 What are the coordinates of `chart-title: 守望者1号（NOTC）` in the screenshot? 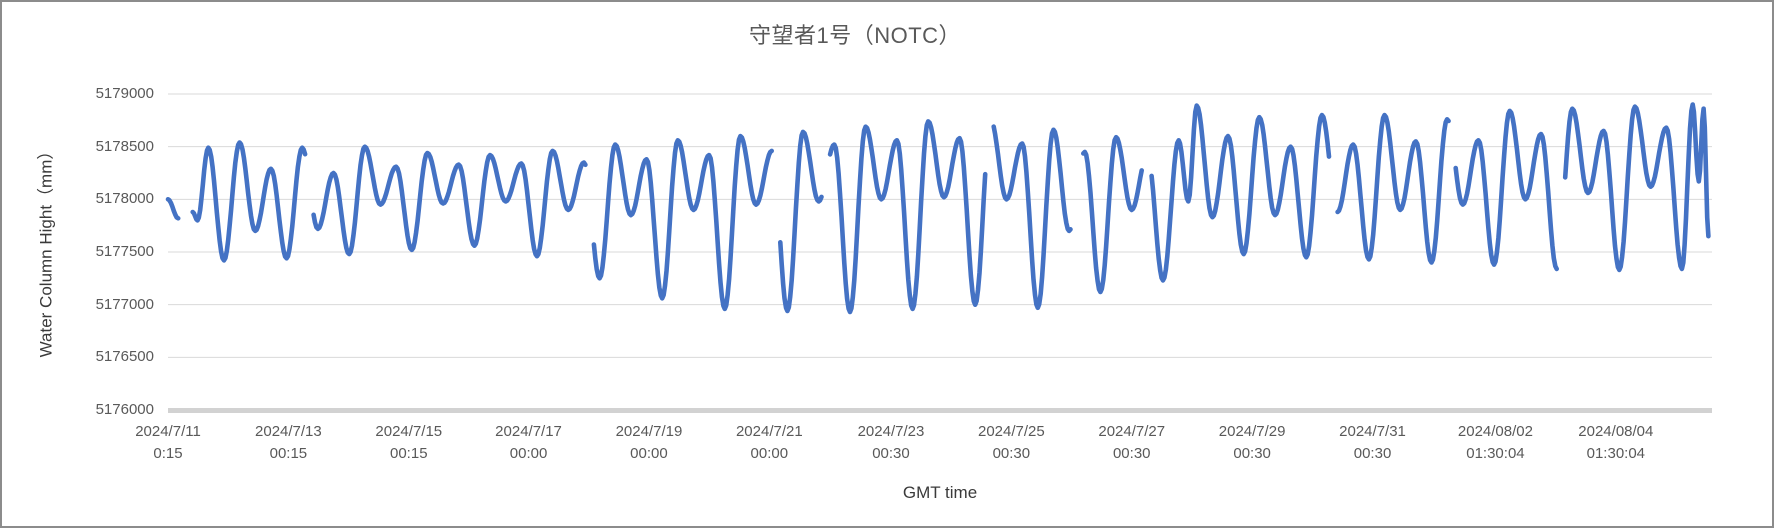 It's located at (855, 35).